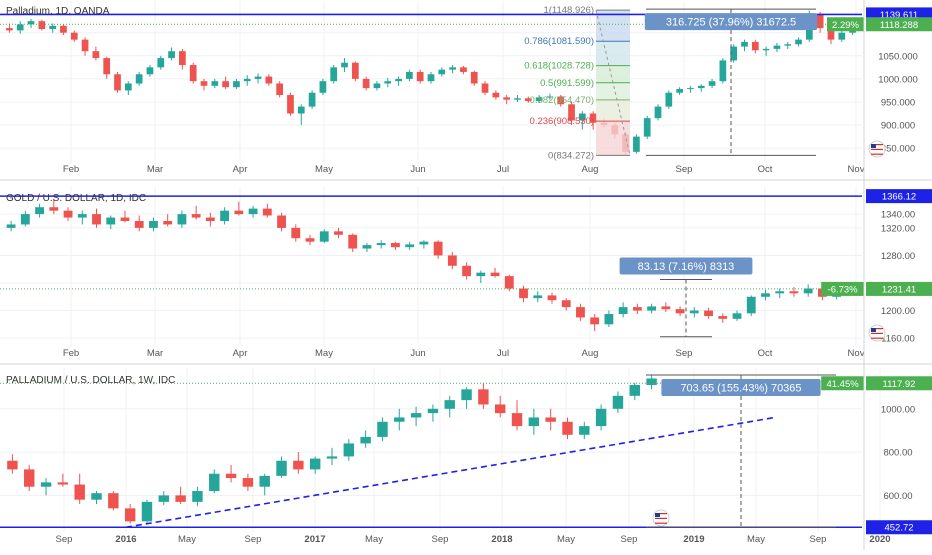  What do you see at coordinates (450, 472) in the screenshot?
I see `support-trendline` at bounding box center [450, 472].